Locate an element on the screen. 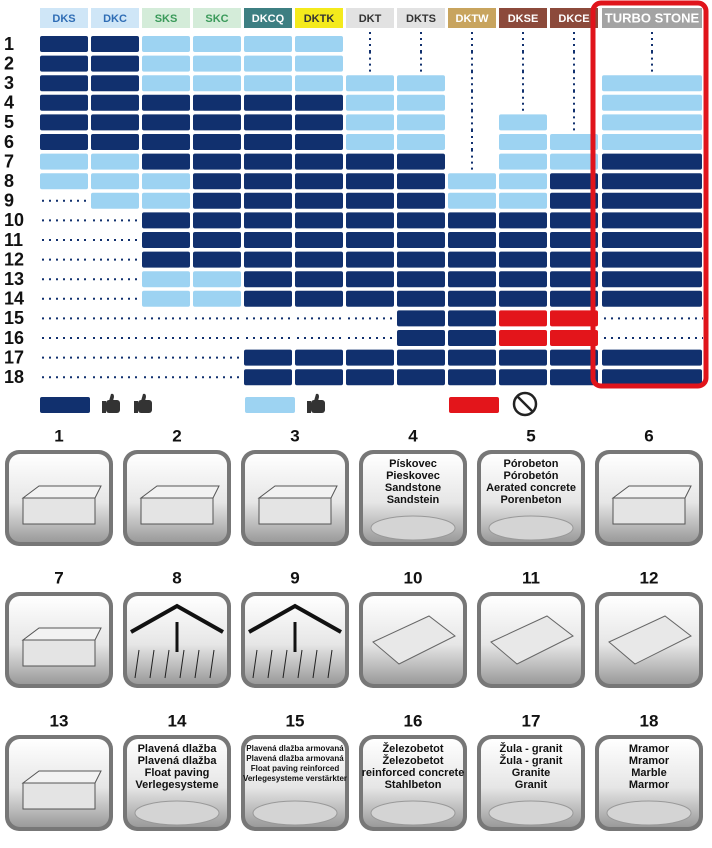 The height and width of the screenshot is (848, 712). tile-text: Verlegesysteme verstärkter is located at coordinates (295, 778).